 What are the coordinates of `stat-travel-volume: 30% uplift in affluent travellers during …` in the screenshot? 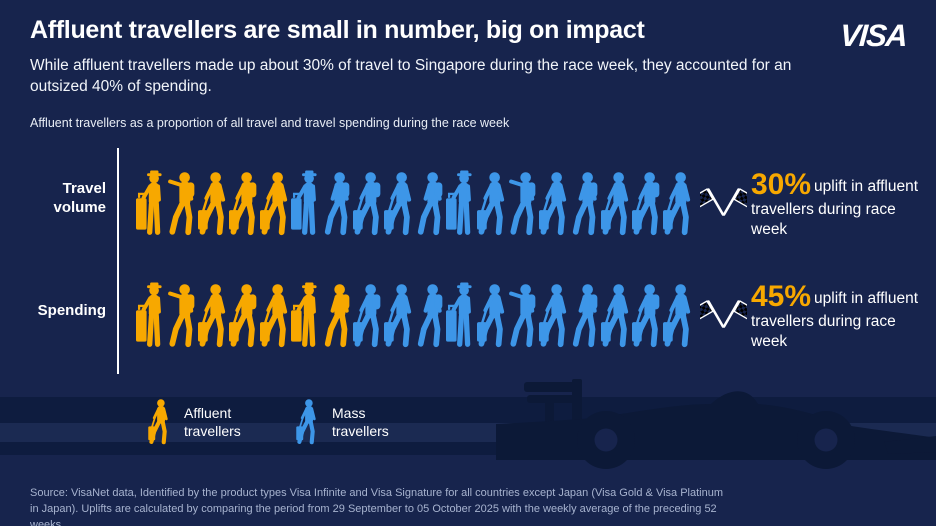 It's located at (841, 205).